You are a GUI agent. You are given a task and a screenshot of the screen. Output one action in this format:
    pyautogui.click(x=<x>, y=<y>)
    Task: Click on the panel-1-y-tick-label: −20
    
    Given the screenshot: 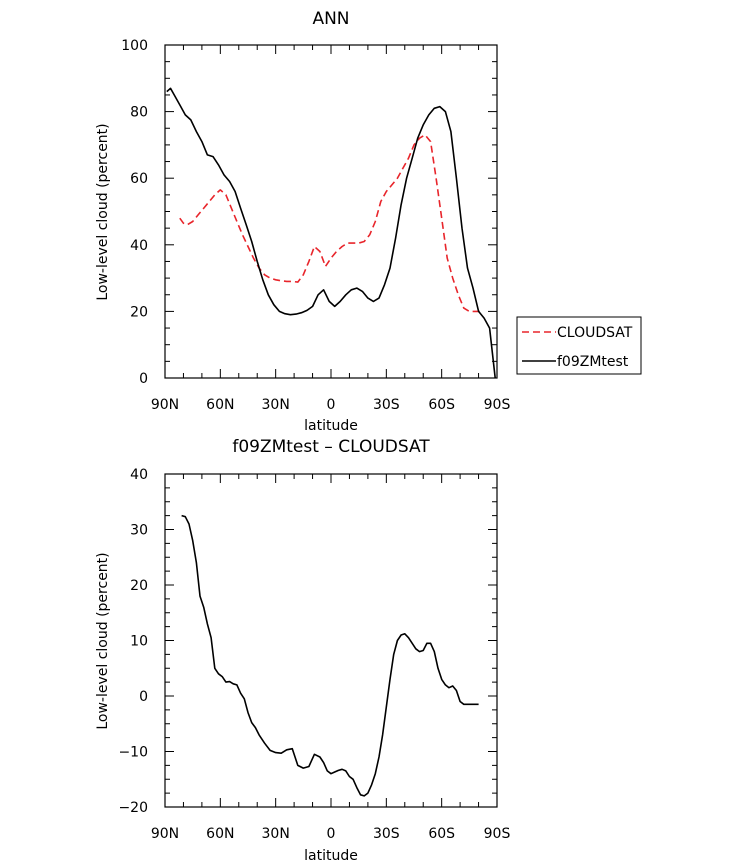 What is the action you would take?
    pyautogui.click(x=133, y=808)
    